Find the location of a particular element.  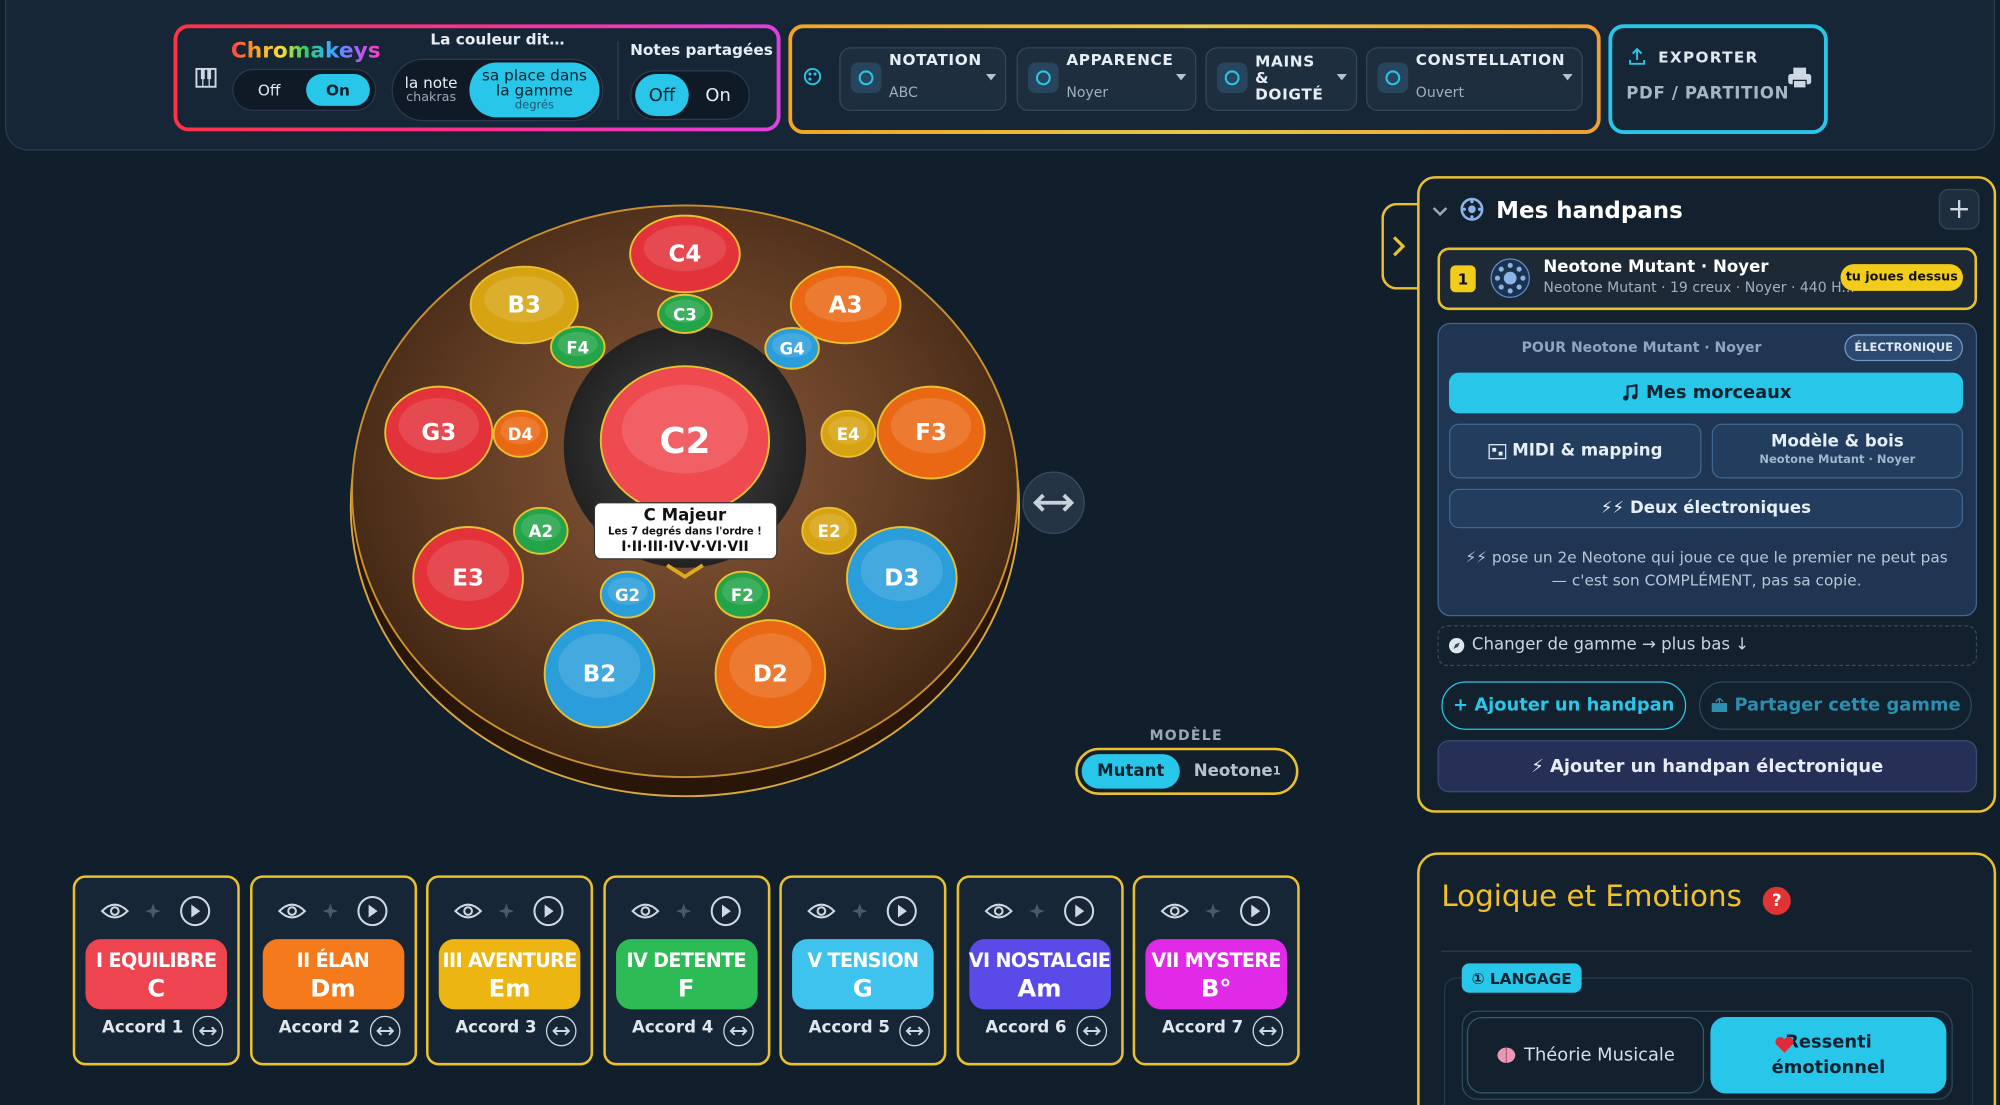

chord-pill: II ÉLAN Dm is located at coordinates (333, 974).